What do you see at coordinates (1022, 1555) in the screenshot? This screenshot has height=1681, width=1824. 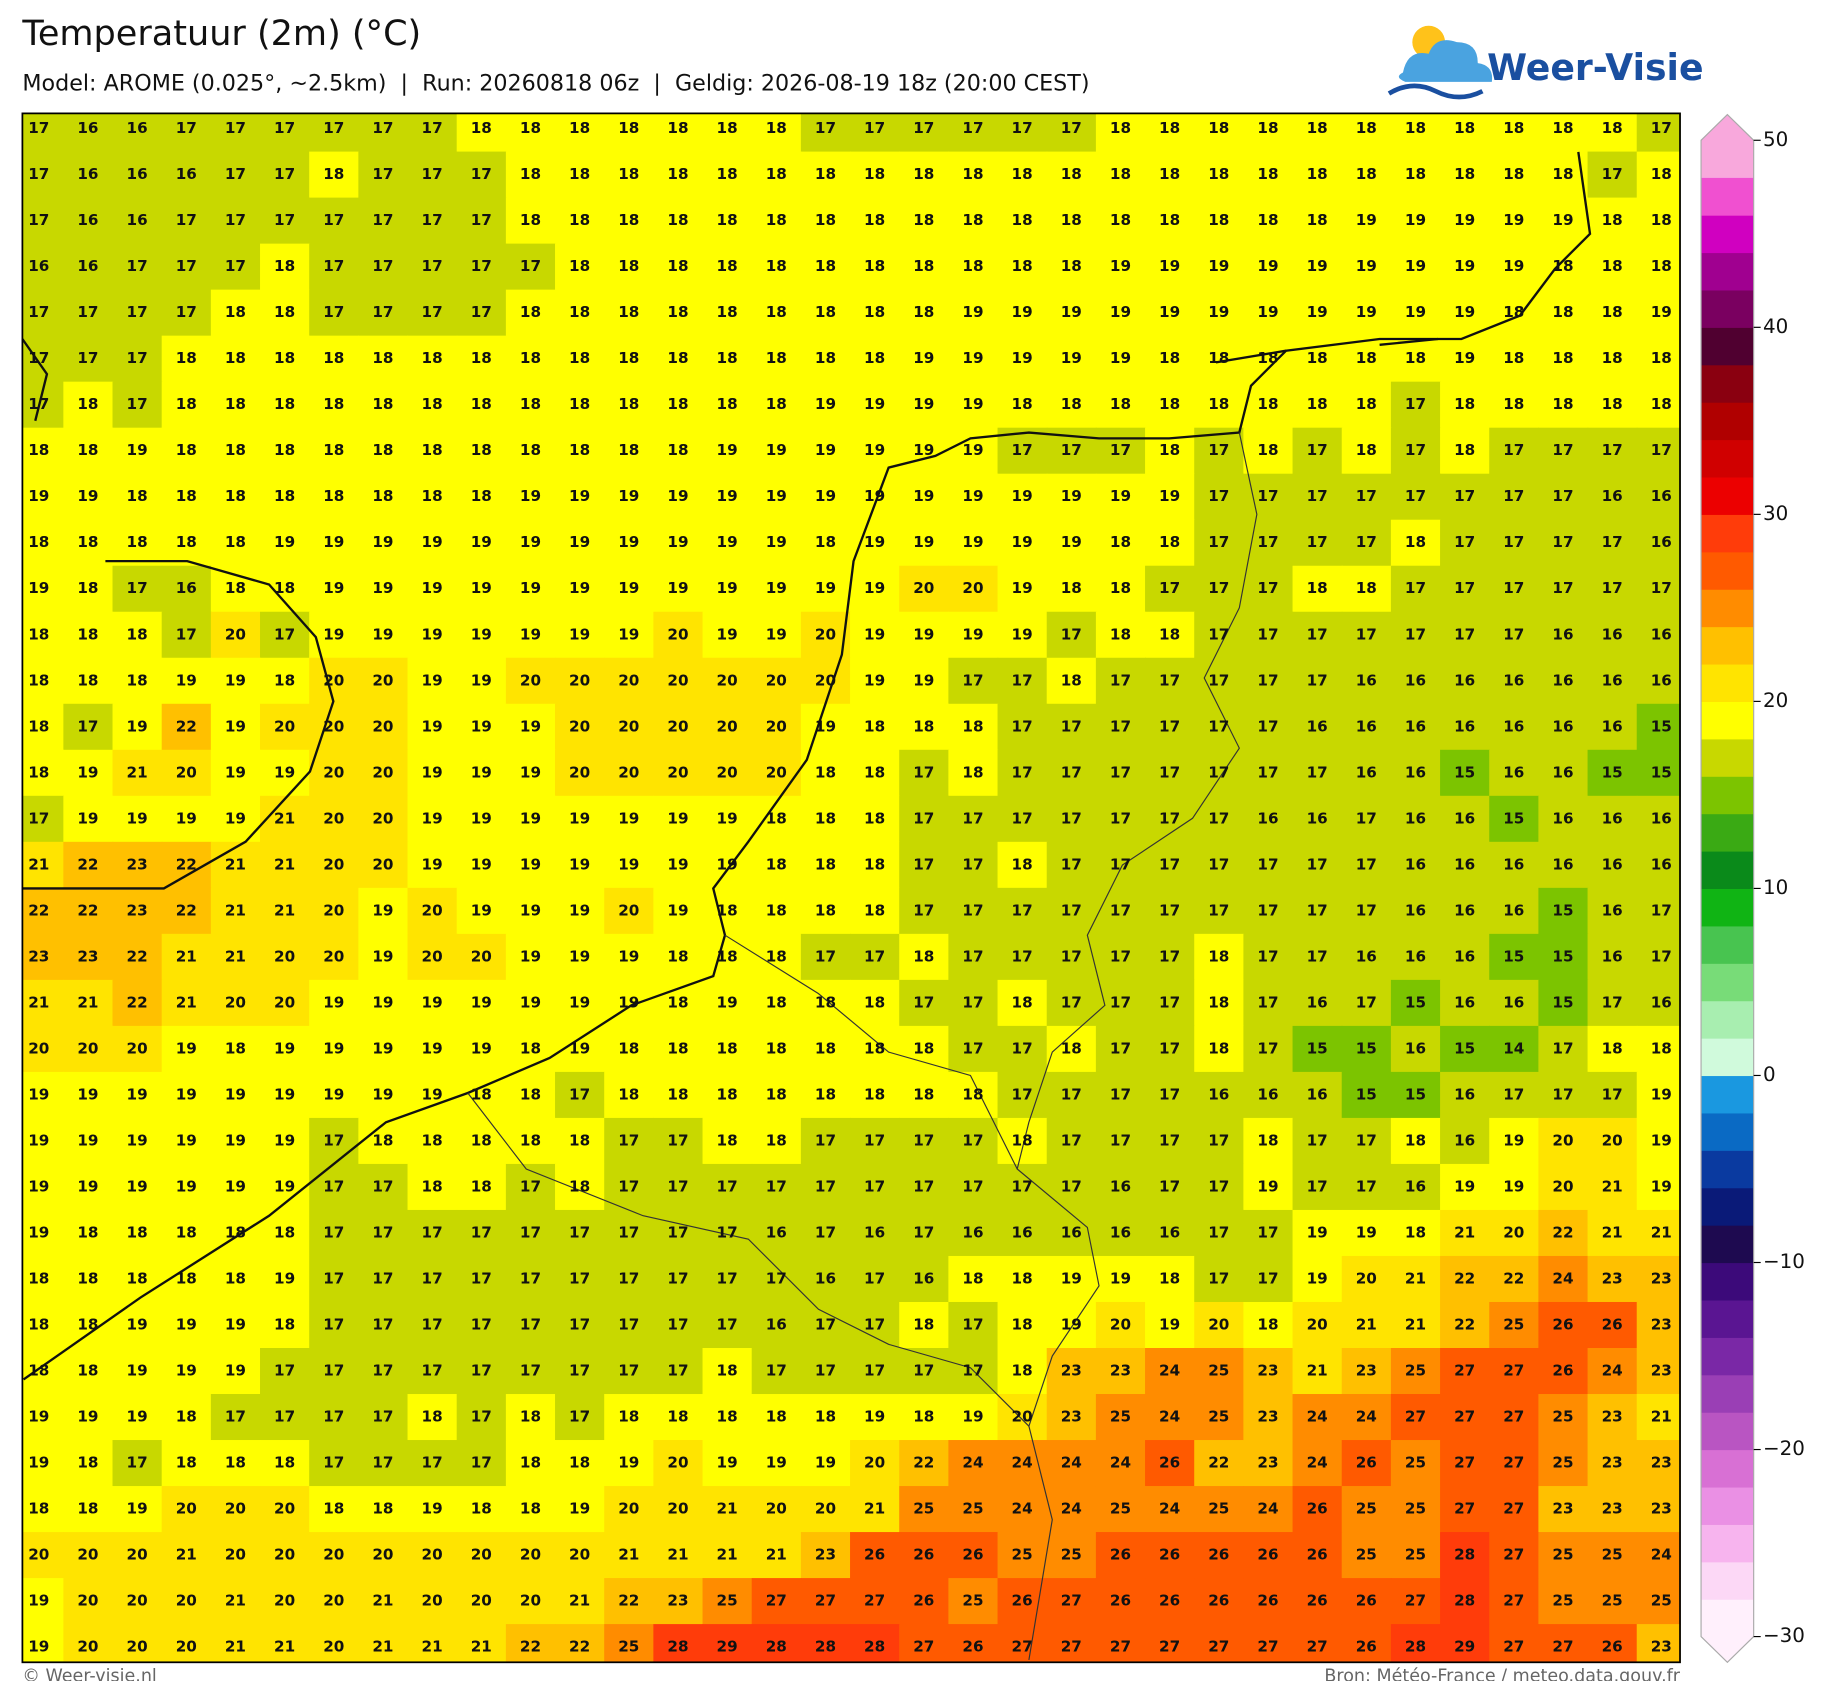 I see `temperature-value: 25` at bounding box center [1022, 1555].